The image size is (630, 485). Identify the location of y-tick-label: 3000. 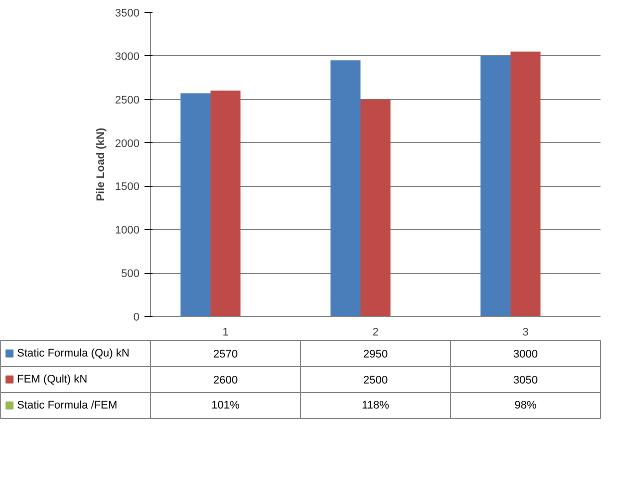
(127, 56).